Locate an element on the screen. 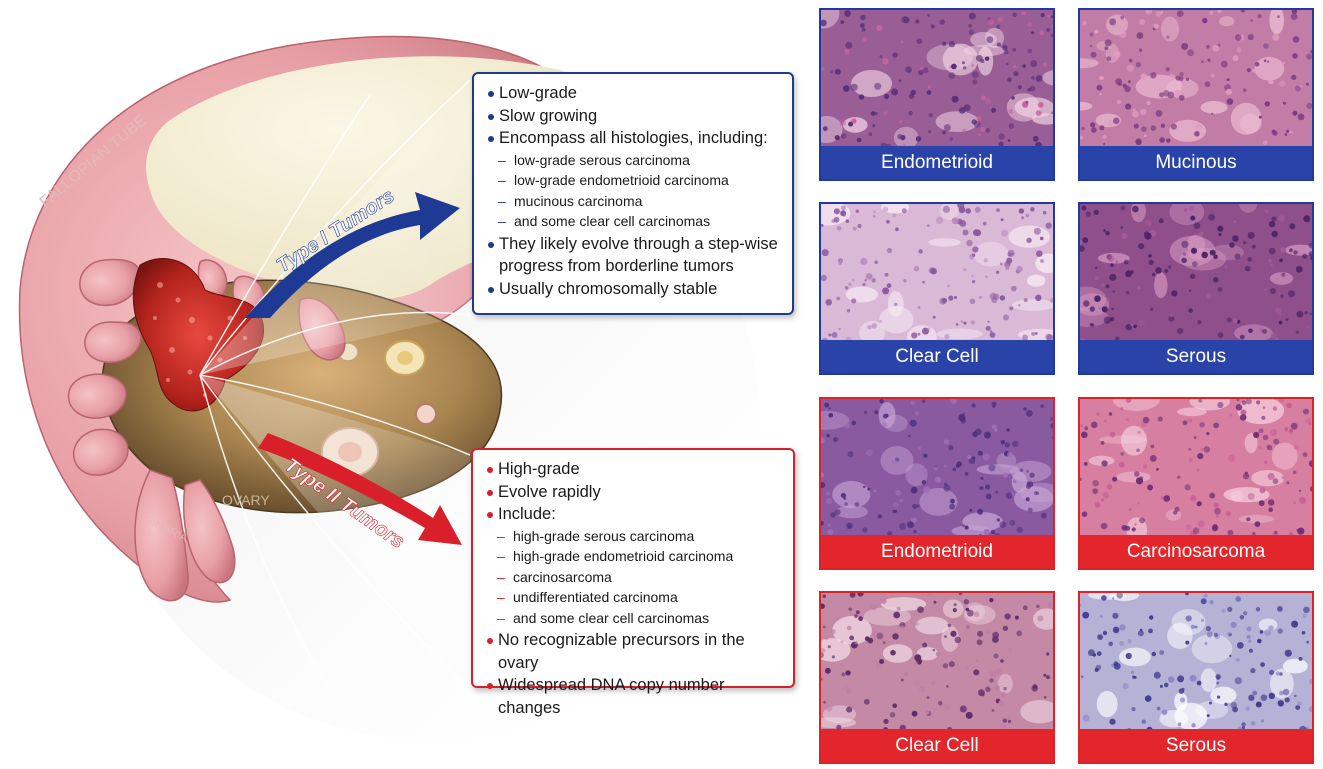 The image size is (1323, 769). sub-item-text: high-grade endometrioid carcinoma is located at coordinates (623, 556).